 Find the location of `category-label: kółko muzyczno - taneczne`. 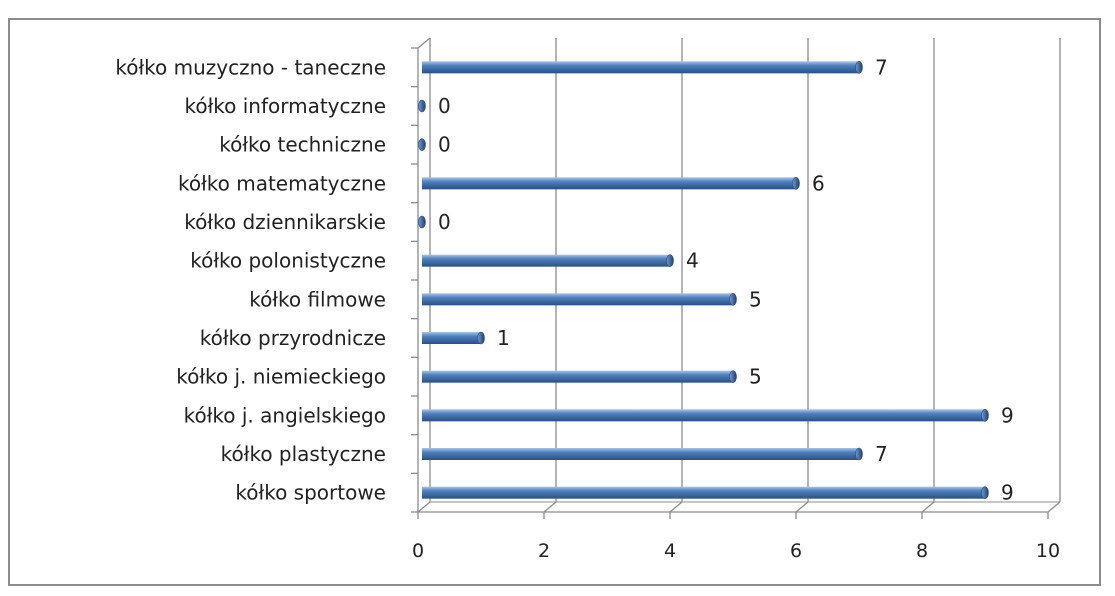

category-label: kółko muzyczno - taneczne is located at coordinates (250, 67).